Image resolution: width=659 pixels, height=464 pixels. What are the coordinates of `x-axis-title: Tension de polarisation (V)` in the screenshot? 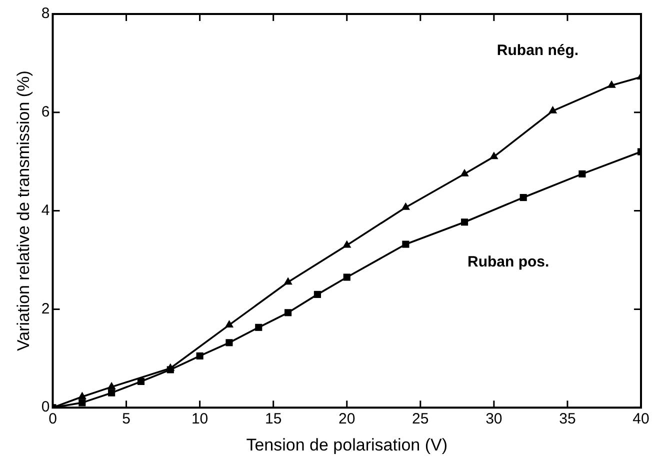 It's located at (347, 444).